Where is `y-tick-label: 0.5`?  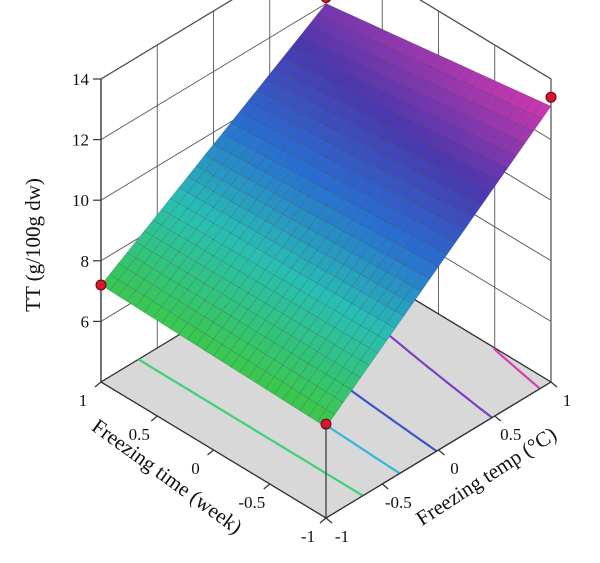 y-tick-label: 0.5 is located at coordinates (510, 434).